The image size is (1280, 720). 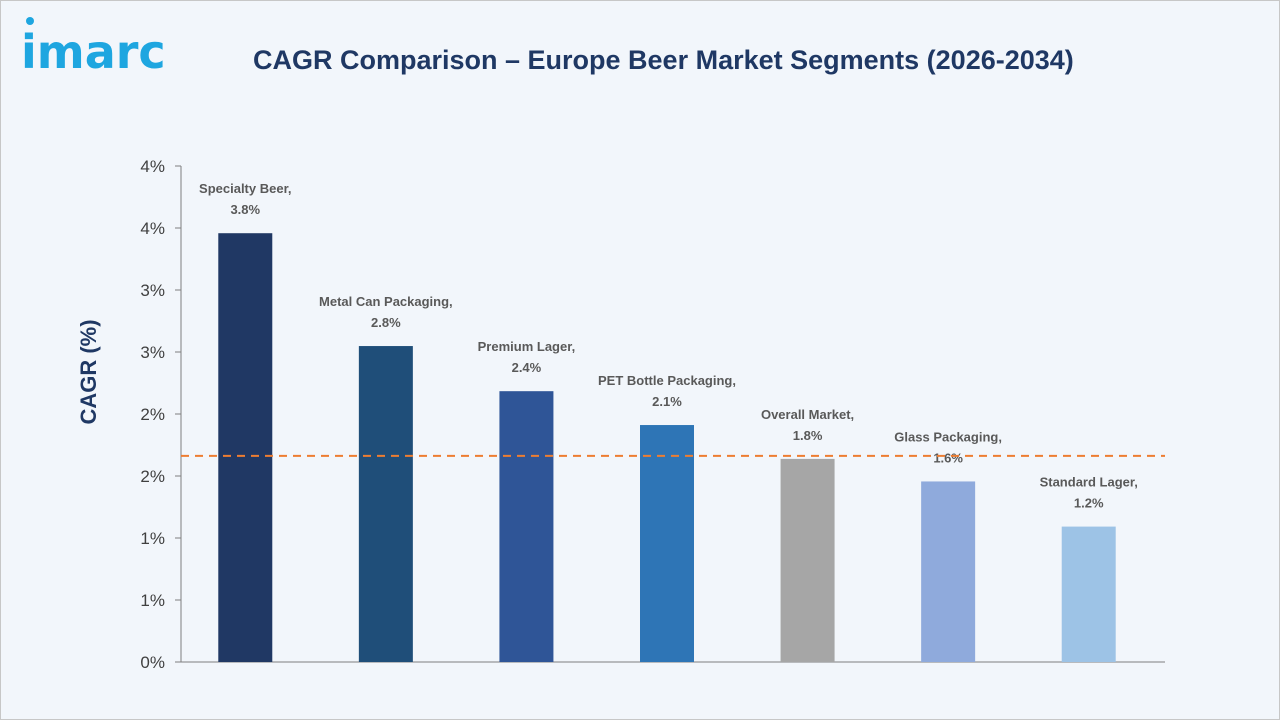 What do you see at coordinates (527, 346) in the screenshot?
I see `data-label-category: Premium Lager,` at bounding box center [527, 346].